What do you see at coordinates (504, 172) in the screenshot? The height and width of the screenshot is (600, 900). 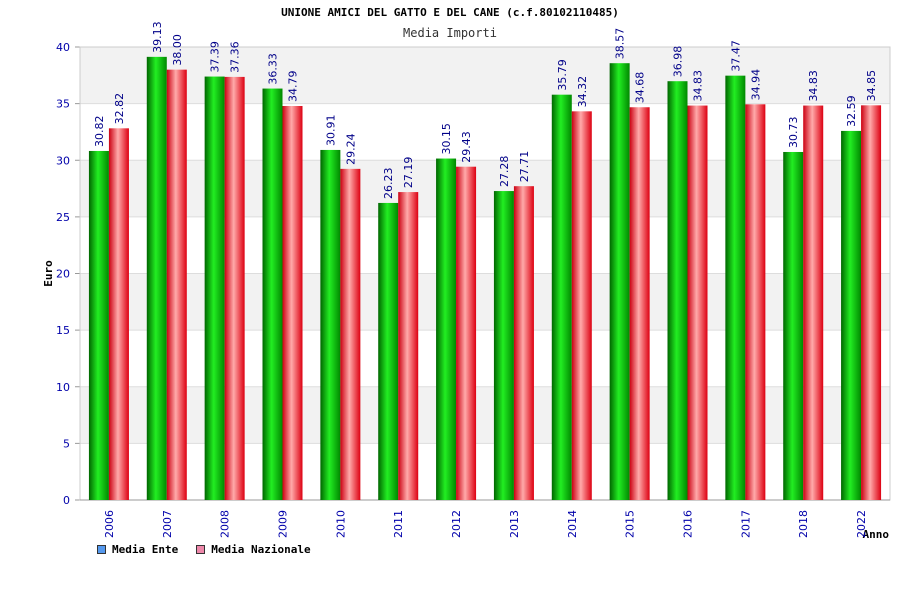 I see `data-label: 27.28` at bounding box center [504, 172].